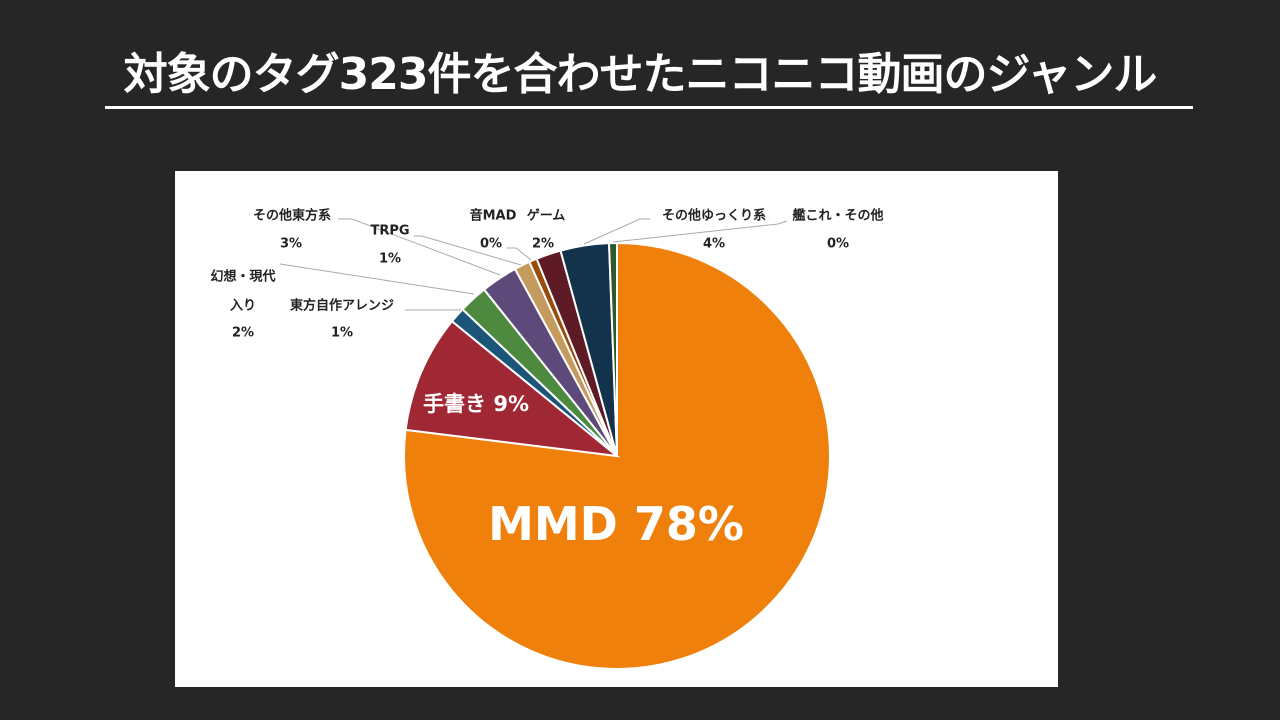 The width and height of the screenshot is (1280, 720). I want to click on pct-trpg: 1%, so click(390, 259).